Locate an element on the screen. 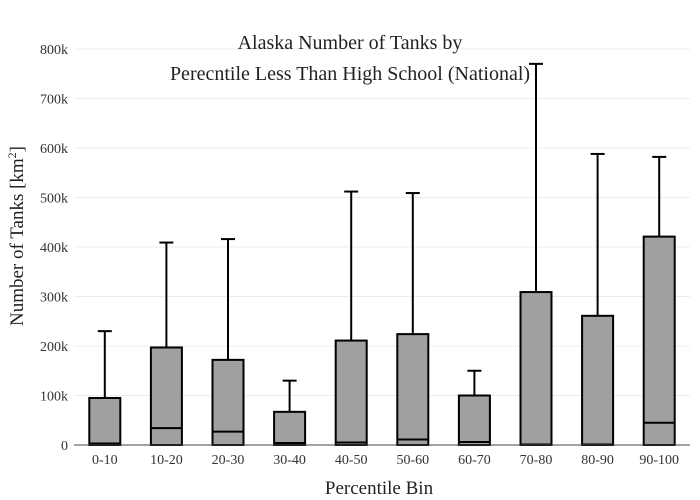 The width and height of the screenshot is (700, 500). y-axis-title-main: Number of Tanks [km is located at coordinates (17, 242).